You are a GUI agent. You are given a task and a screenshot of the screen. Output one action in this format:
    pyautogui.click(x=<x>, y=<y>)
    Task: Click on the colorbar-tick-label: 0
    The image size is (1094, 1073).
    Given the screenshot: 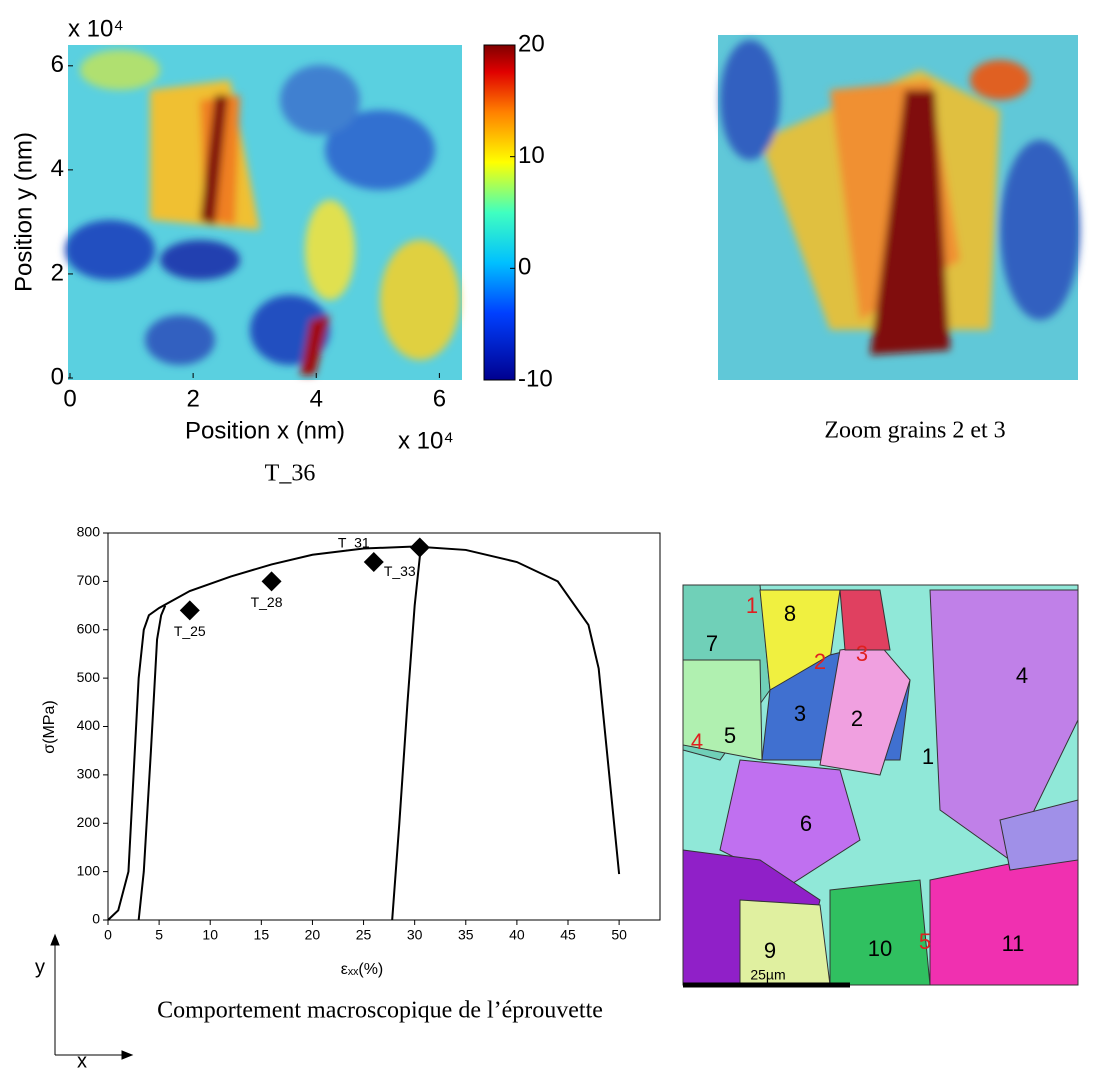 What is the action you would take?
    pyautogui.click(x=524, y=267)
    